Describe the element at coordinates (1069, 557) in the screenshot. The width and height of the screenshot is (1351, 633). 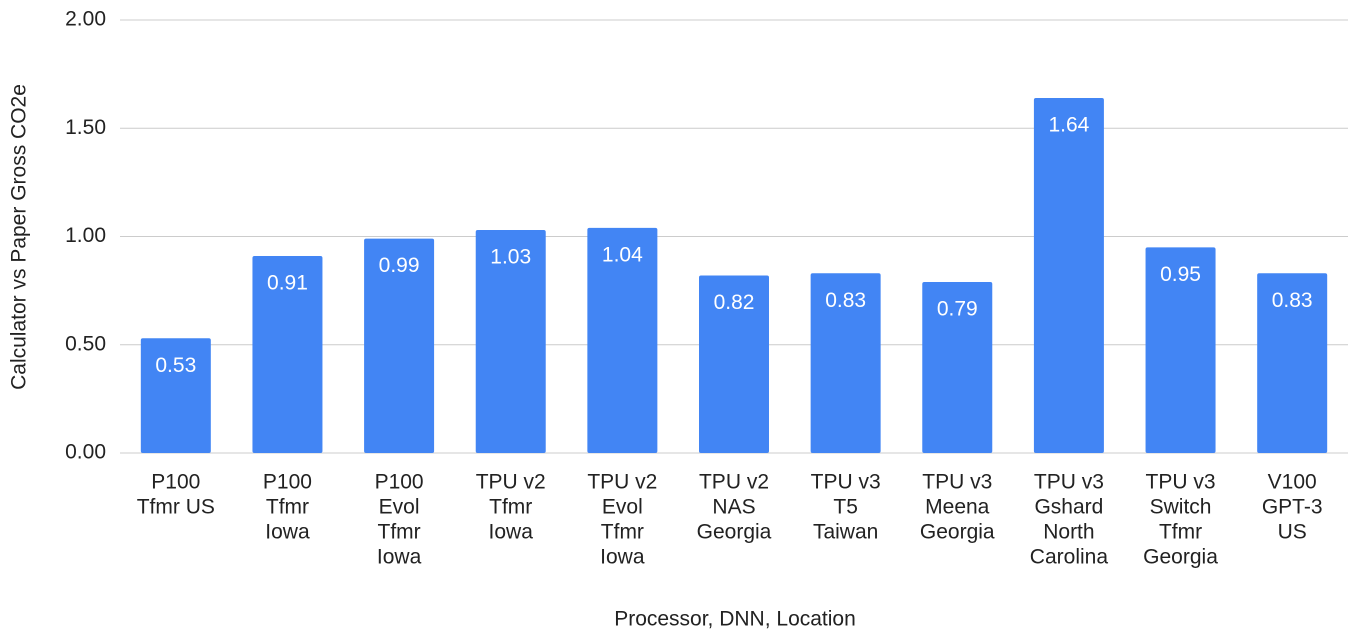
I see `x-tick-label: Carolina` at that location.